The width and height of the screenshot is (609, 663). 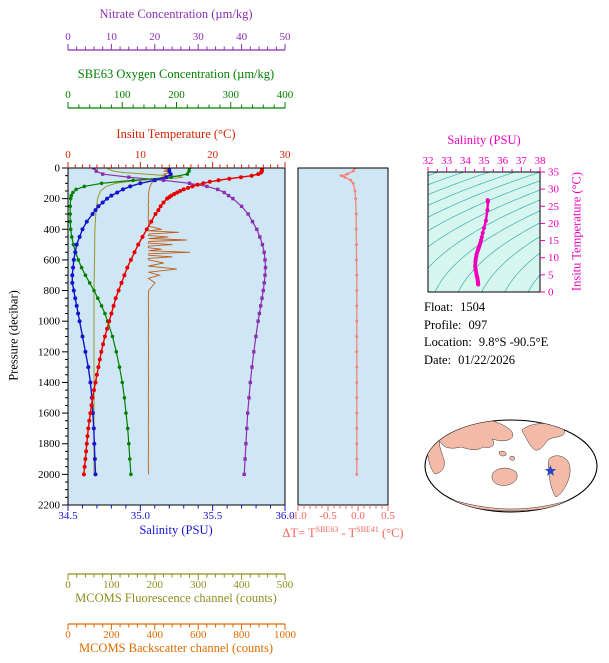 I want to click on float-info-row: Date: 01/22/2026, so click(x=486, y=360).